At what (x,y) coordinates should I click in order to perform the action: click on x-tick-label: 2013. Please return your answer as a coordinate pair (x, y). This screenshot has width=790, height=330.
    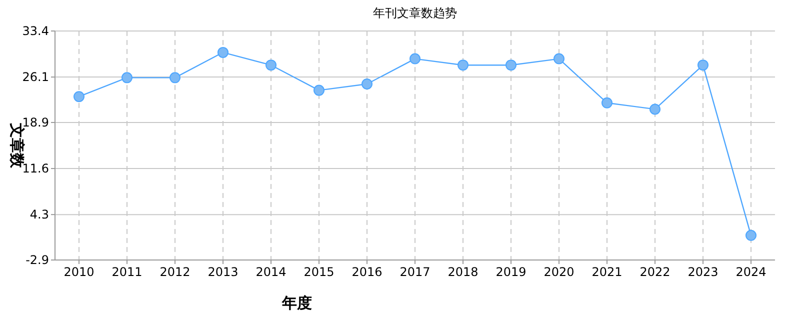
    Looking at the image, I should click on (223, 272).